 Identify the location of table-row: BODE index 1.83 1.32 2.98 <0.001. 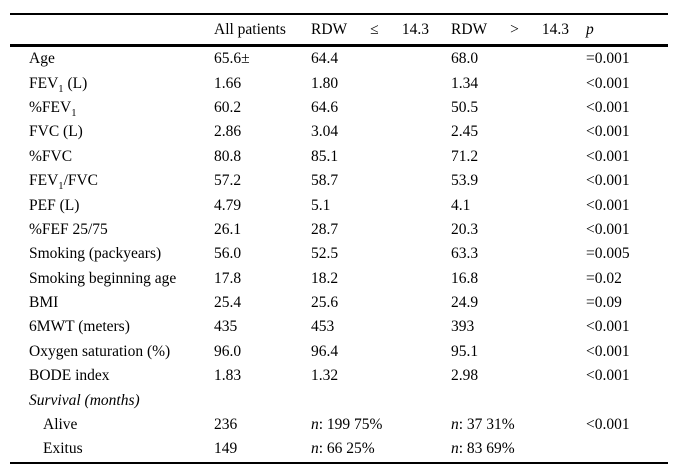
(339, 376).